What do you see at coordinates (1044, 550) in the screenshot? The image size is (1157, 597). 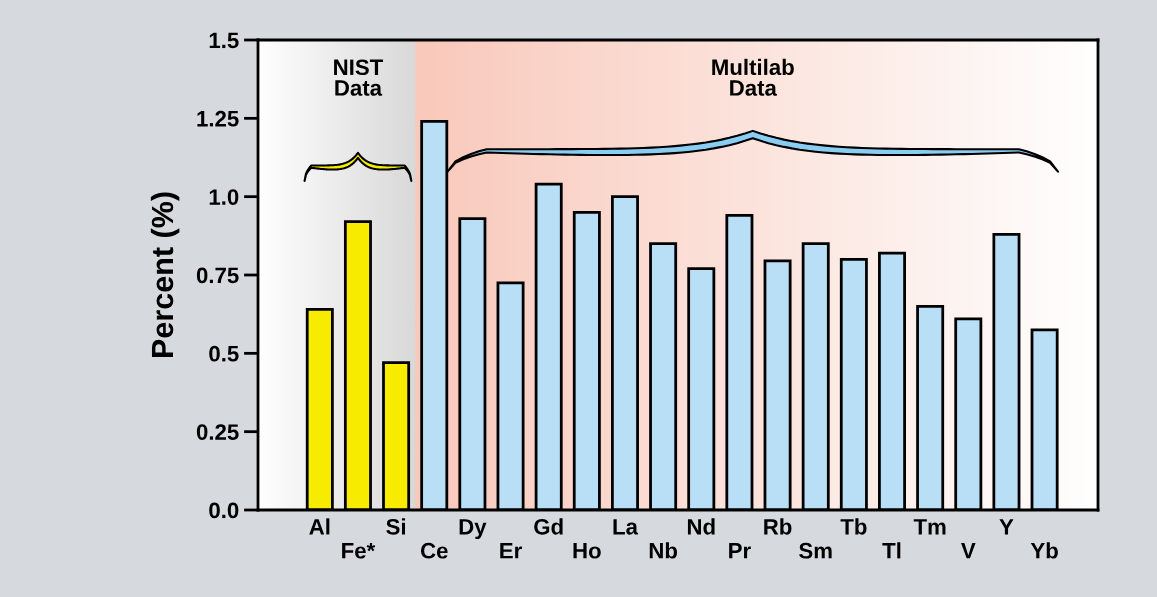 I see `x-tick-label: Yb` at bounding box center [1044, 550].